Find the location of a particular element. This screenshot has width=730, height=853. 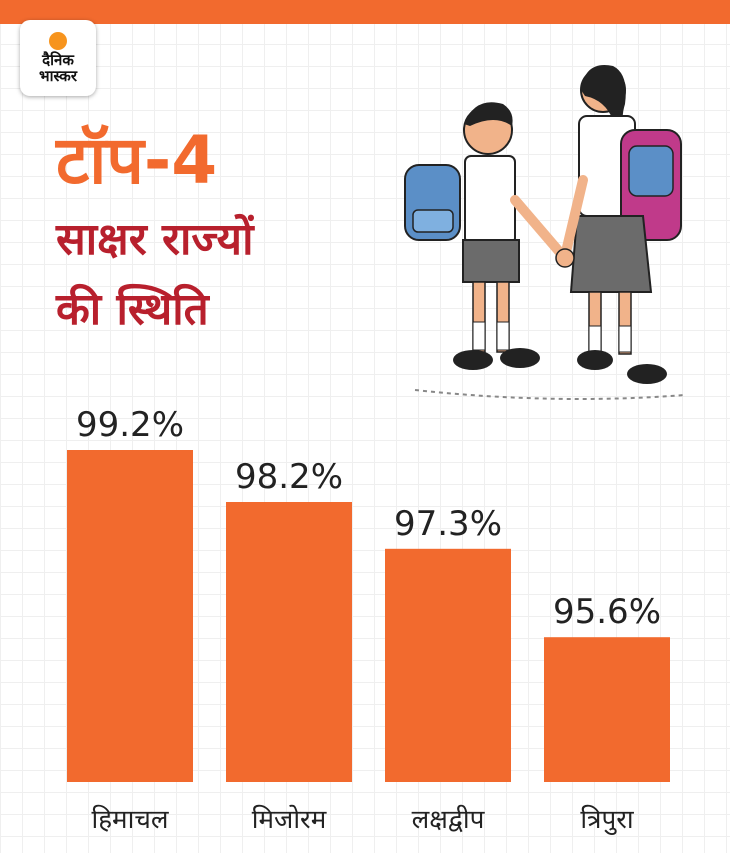

category-label: त्रिपुरा is located at coordinates (607, 819).